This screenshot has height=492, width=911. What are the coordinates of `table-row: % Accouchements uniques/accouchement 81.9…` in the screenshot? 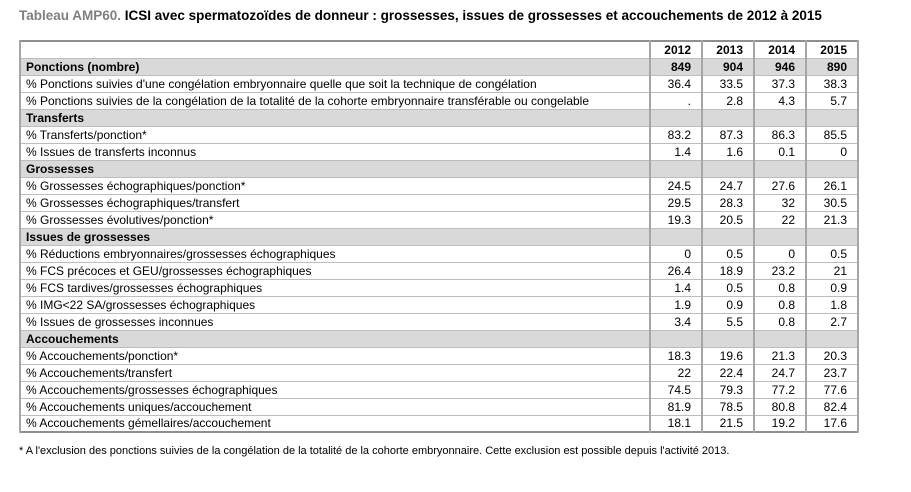 It's located at (439, 406).